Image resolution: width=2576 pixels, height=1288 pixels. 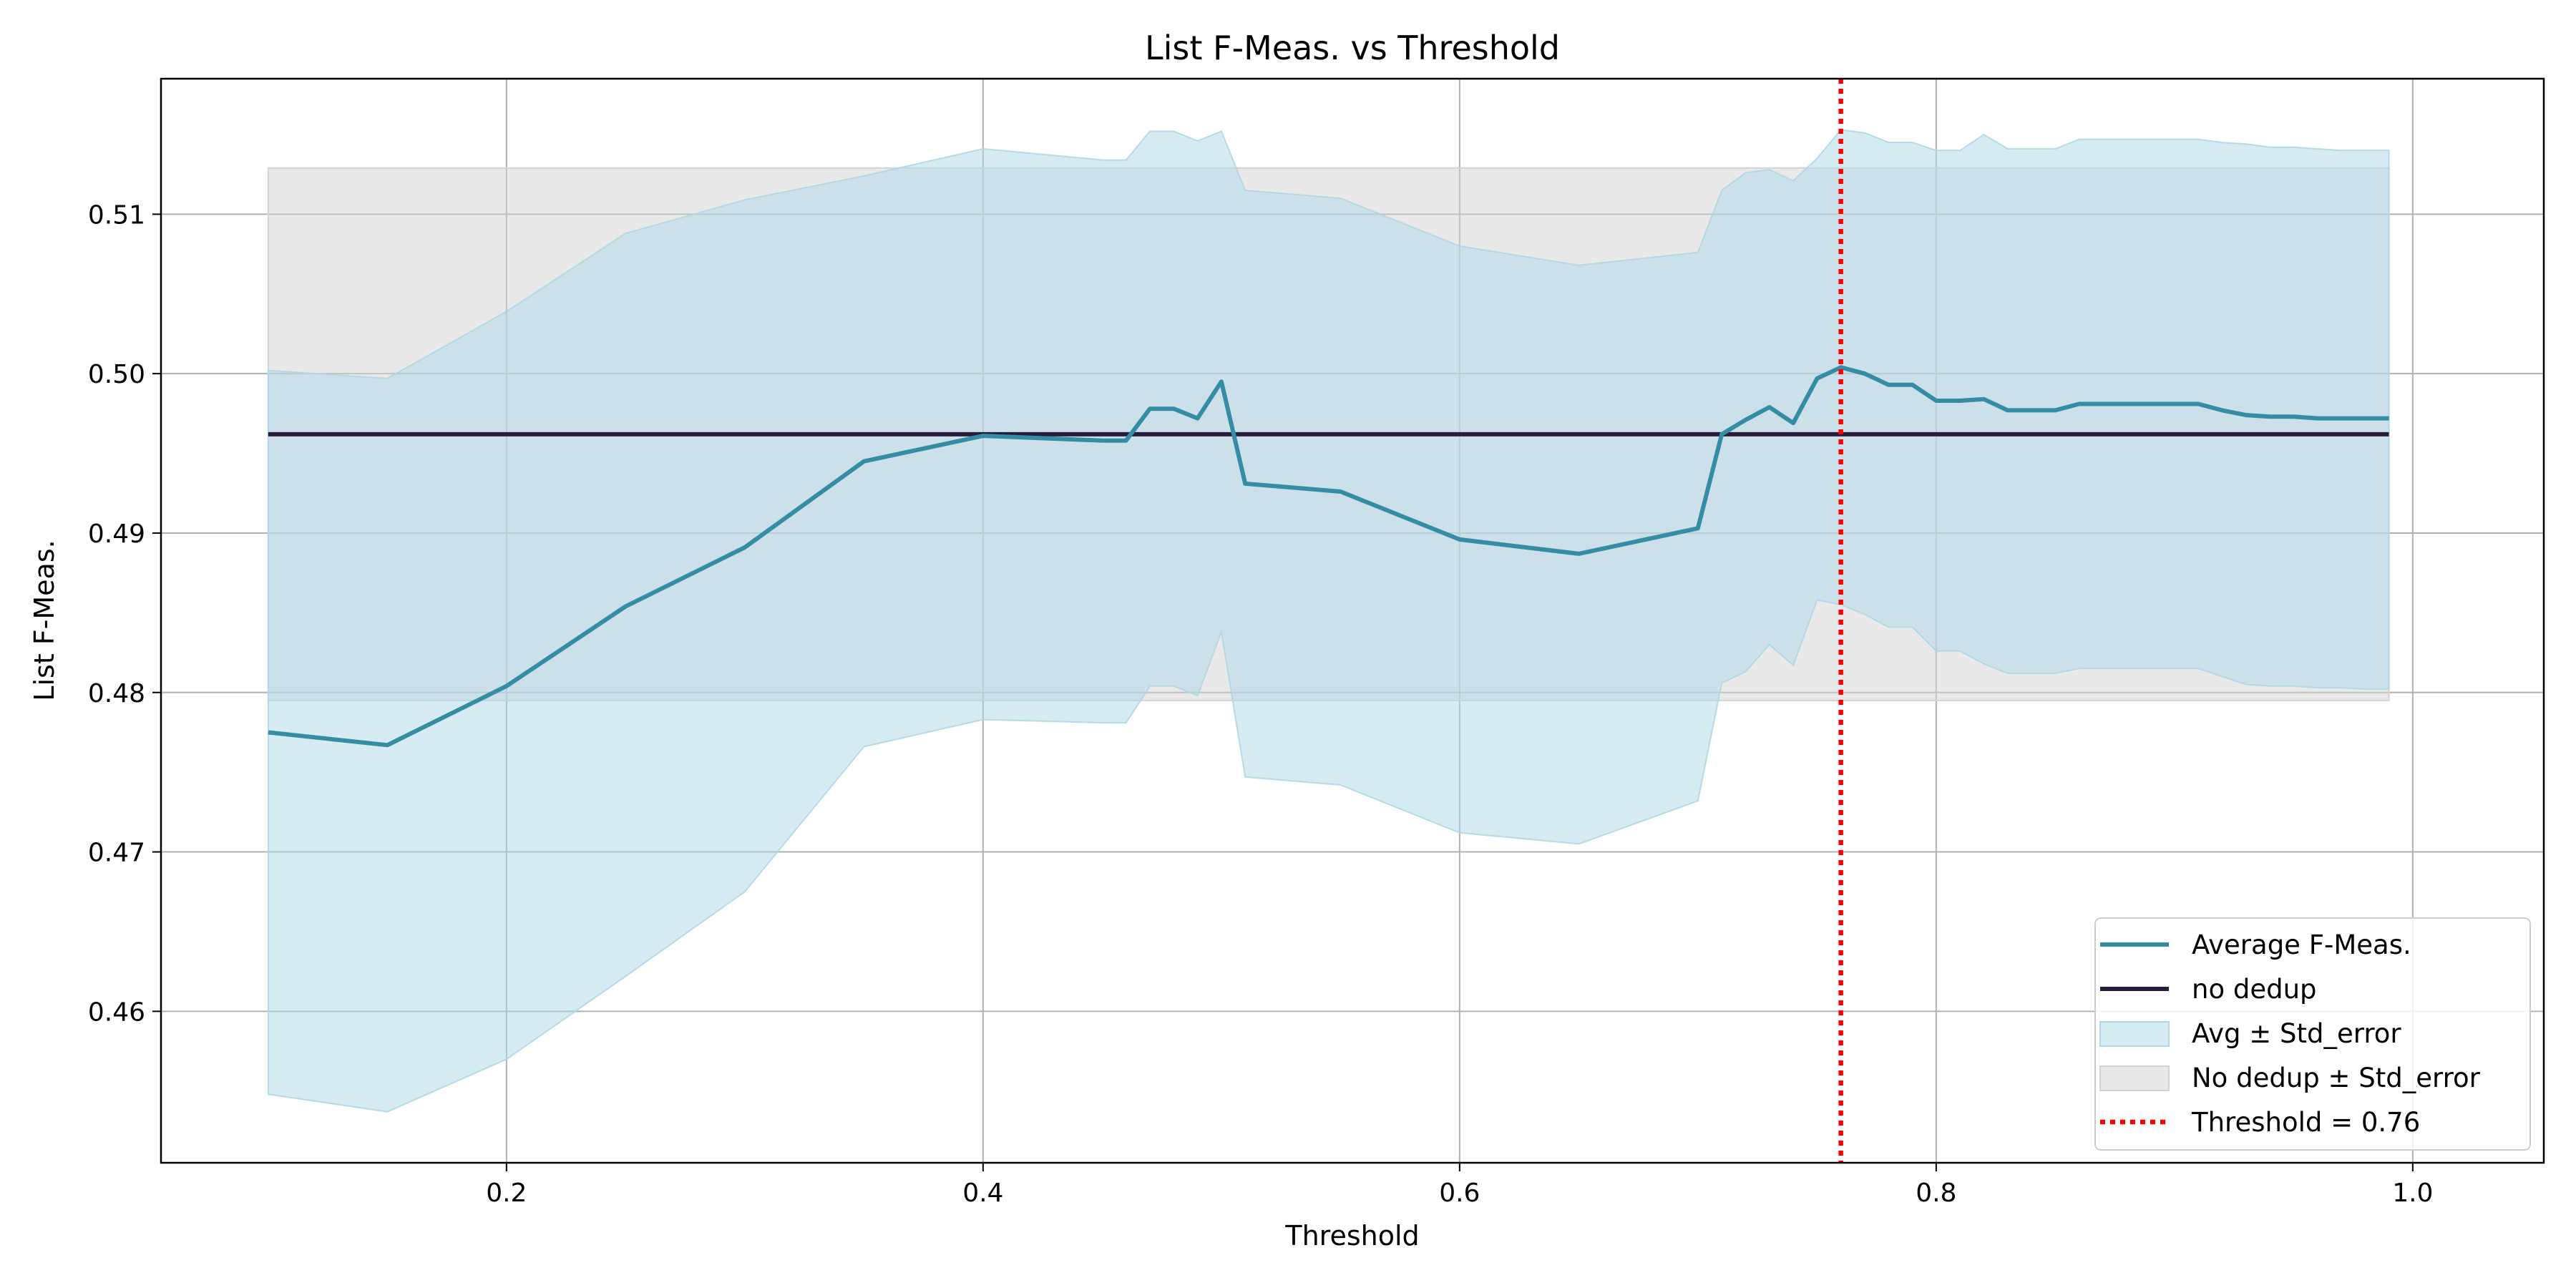 What do you see at coordinates (1351, 1236) in the screenshot?
I see `x-axis-label: Threshold` at bounding box center [1351, 1236].